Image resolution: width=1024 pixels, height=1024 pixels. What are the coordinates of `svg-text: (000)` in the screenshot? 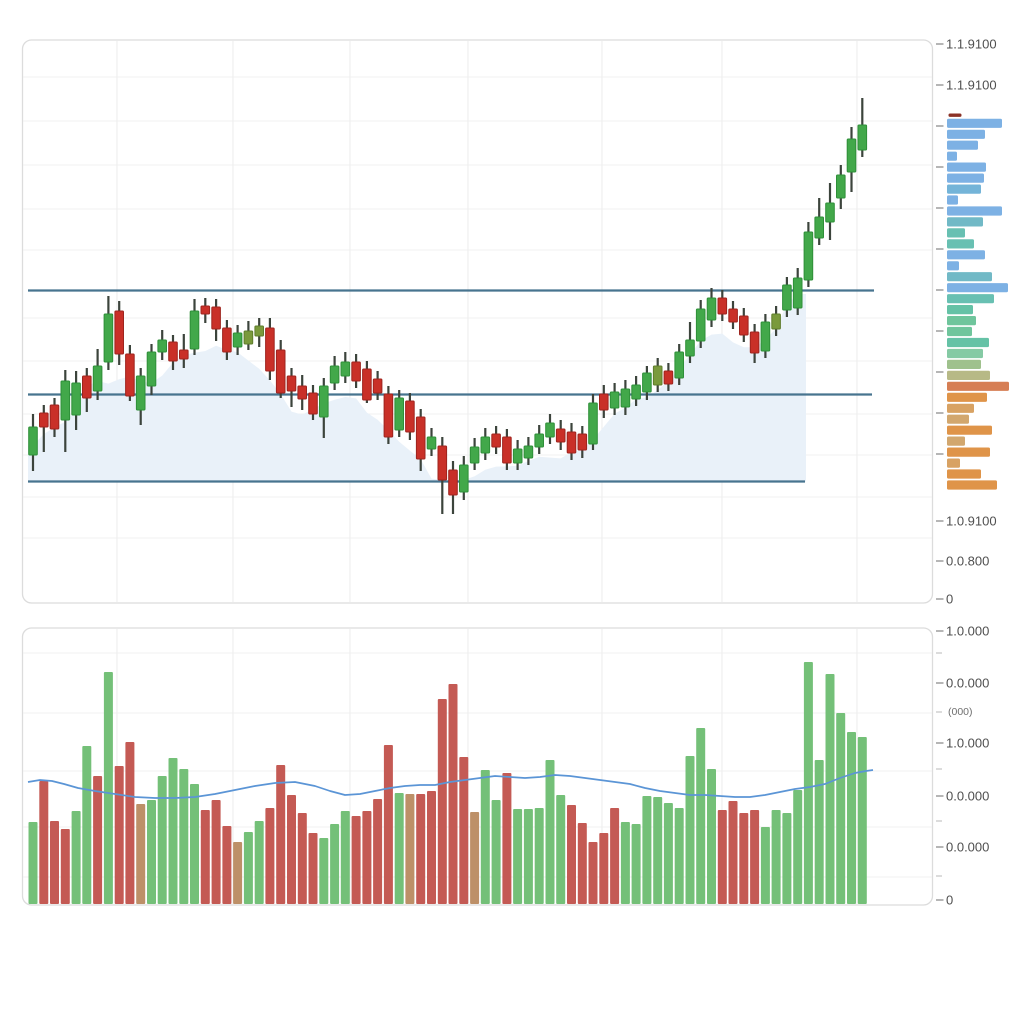 It's located at (960, 712).